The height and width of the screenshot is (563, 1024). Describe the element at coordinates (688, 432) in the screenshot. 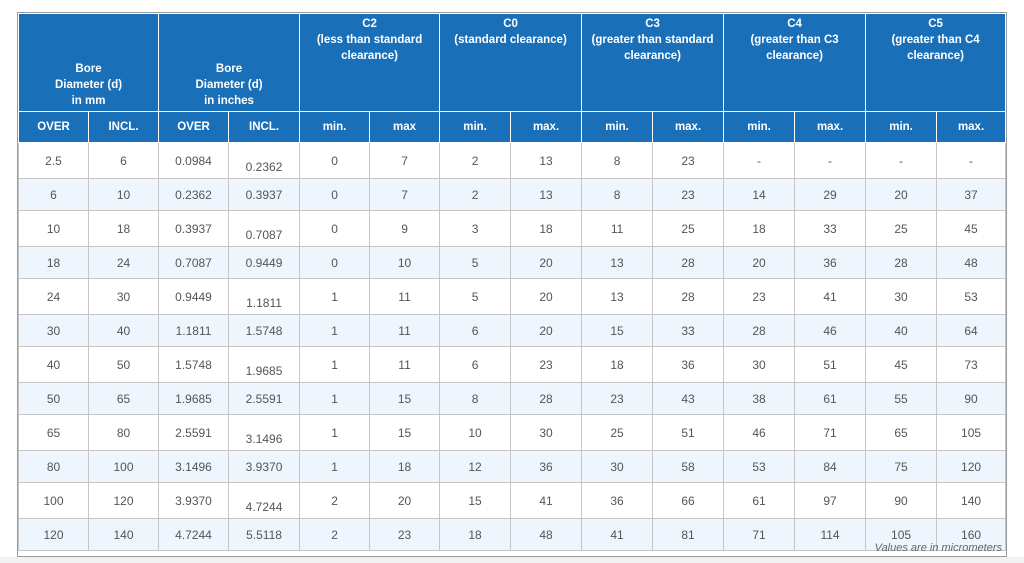

I see `table-cell: 51` at that location.